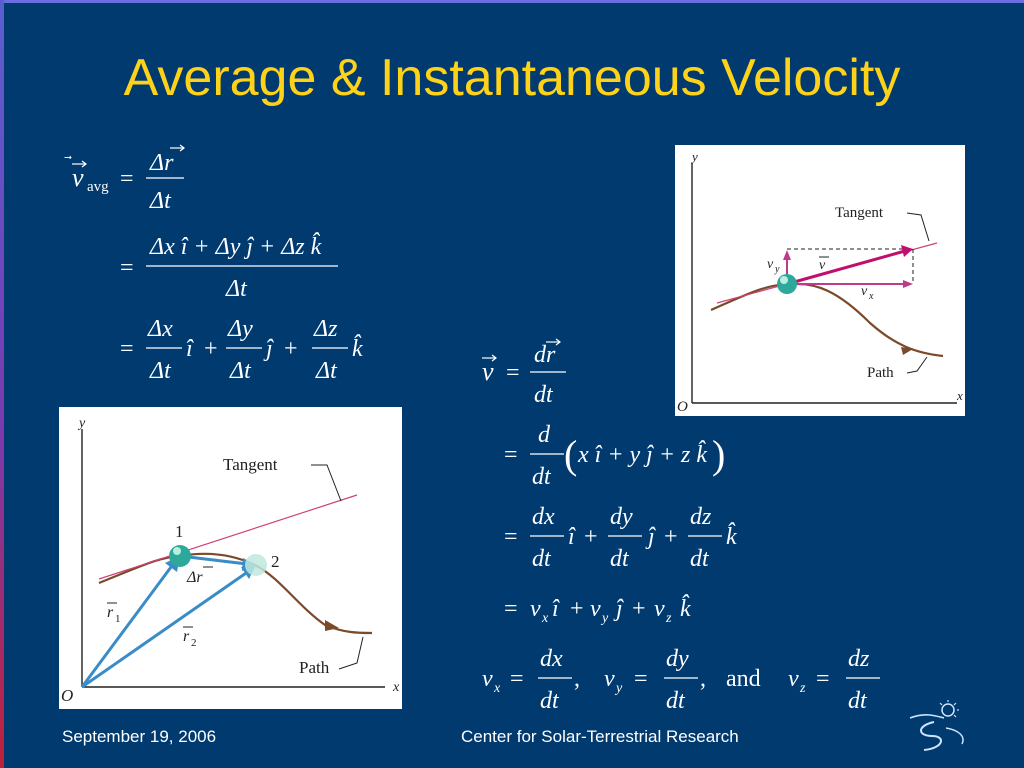 The image size is (1024, 768). What do you see at coordinates (618, 609) in the screenshot?
I see `j-hat-r4: ĵ` at bounding box center [618, 609].